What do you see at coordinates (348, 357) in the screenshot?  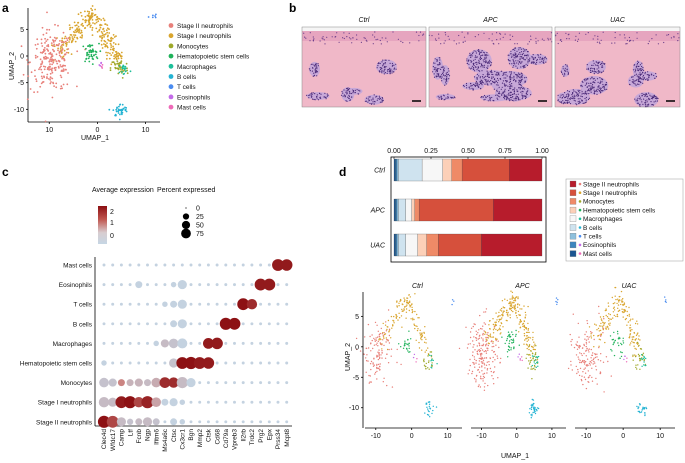 I see `umap-d-ylabel: UMAP_2` at bounding box center [348, 357].